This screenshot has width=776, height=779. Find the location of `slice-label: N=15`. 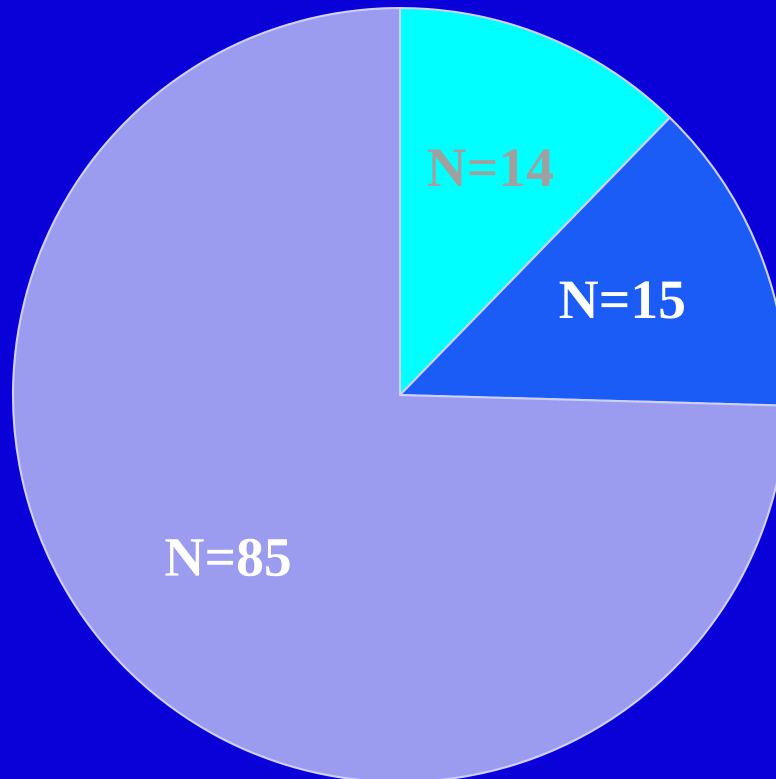

slice-label: N=15 is located at coordinates (622, 300).